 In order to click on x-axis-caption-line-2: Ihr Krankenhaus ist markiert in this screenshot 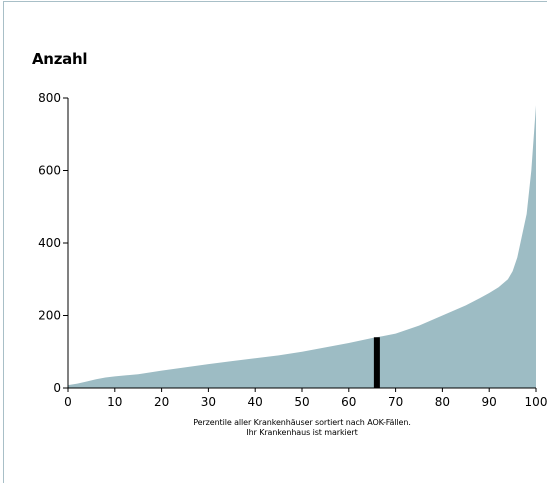, I will do `click(302, 432)`.